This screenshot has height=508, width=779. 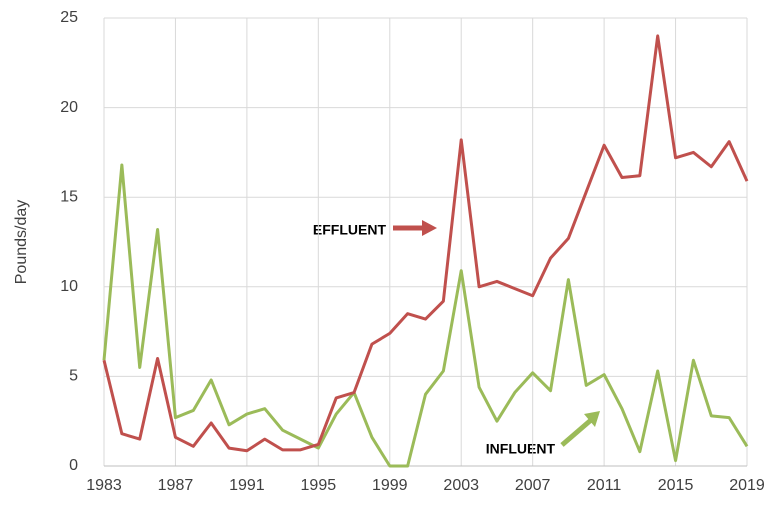 I want to click on x-tick-label: 2011, so click(x=604, y=485).